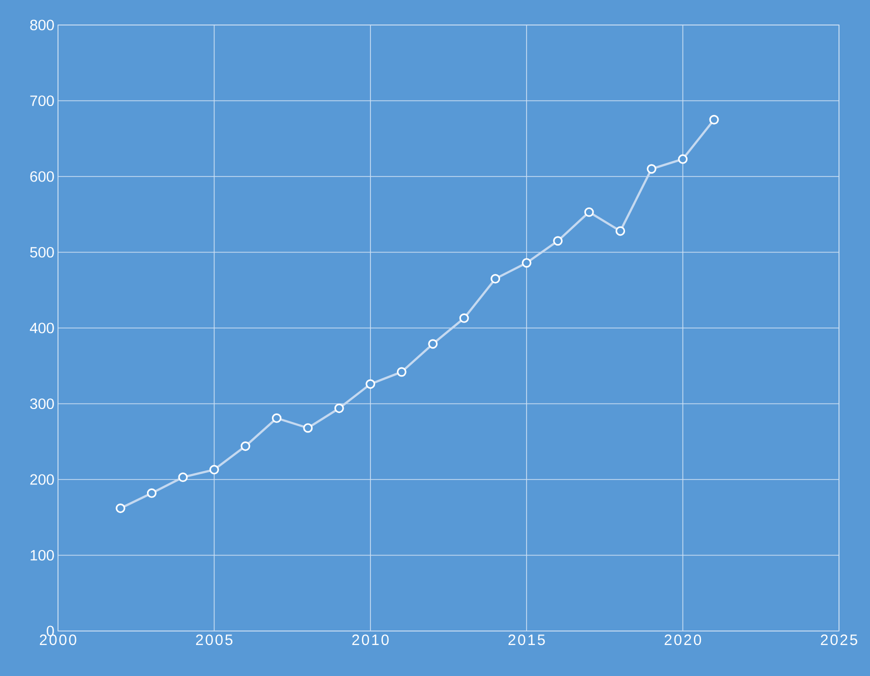  I want to click on y-tick-label: 500, so click(42, 252).